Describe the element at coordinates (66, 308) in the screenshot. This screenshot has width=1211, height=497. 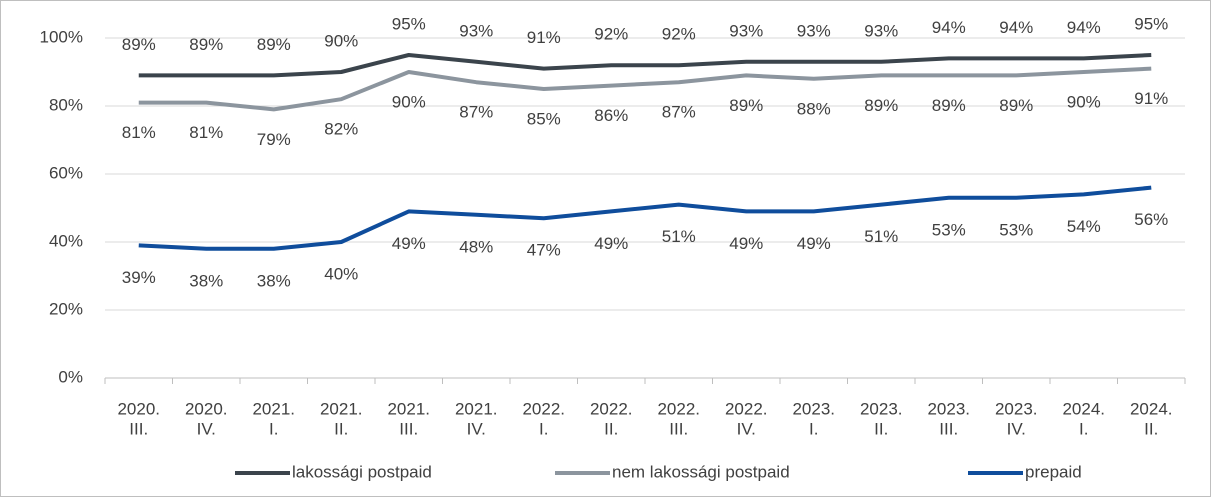
I see `y-tick-label: 20%` at that location.